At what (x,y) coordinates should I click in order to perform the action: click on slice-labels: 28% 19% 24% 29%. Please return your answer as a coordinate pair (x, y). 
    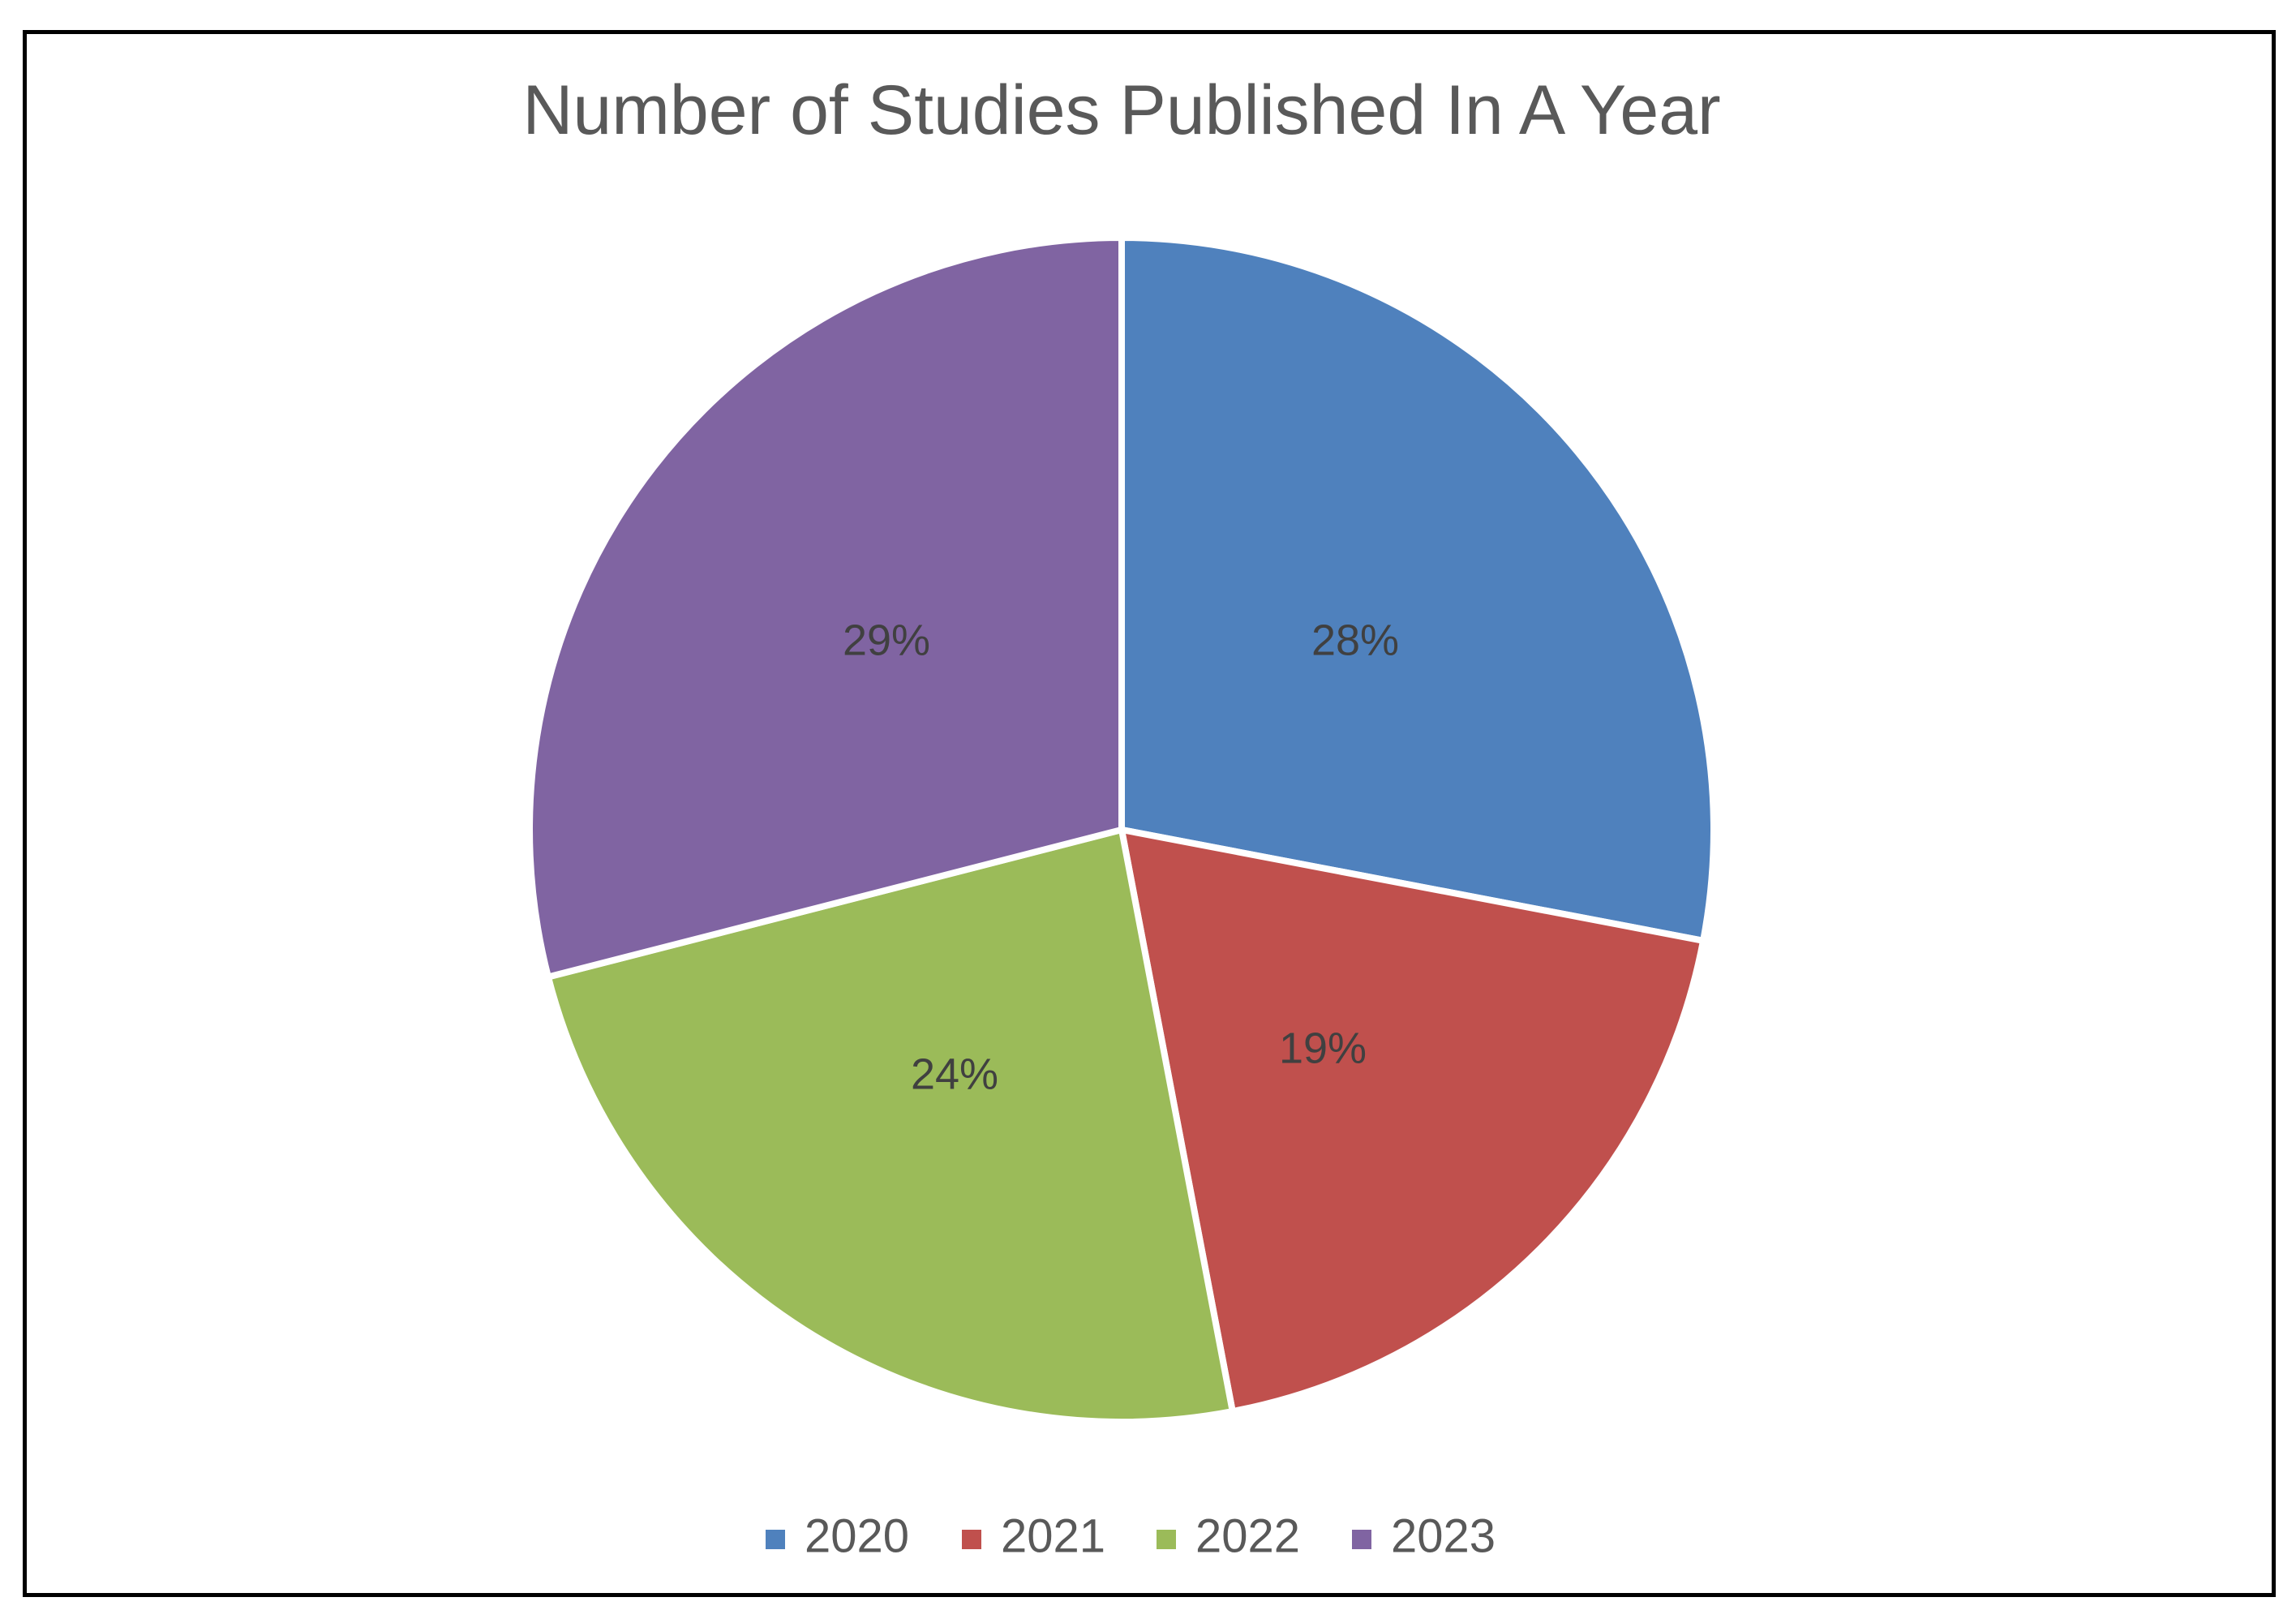
    Looking at the image, I should click on (1121, 857).